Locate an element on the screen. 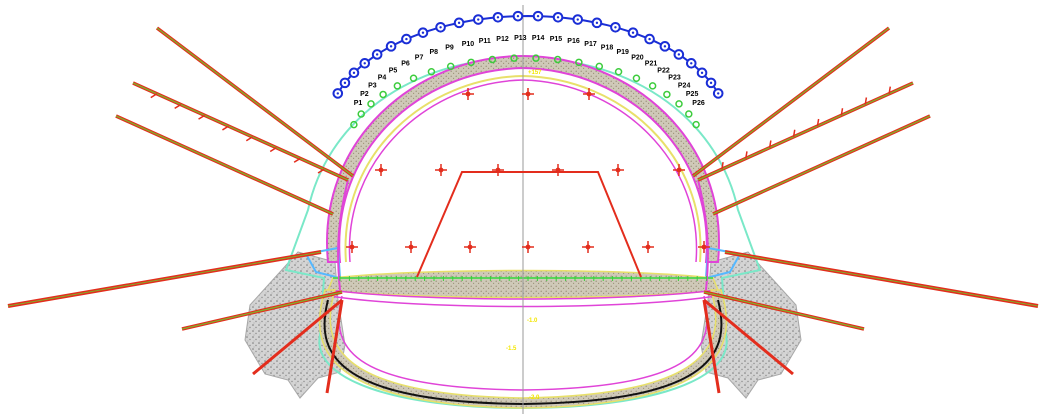 This screenshot has height=414, width=1046. point-label: P14 is located at coordinates (538, 38).